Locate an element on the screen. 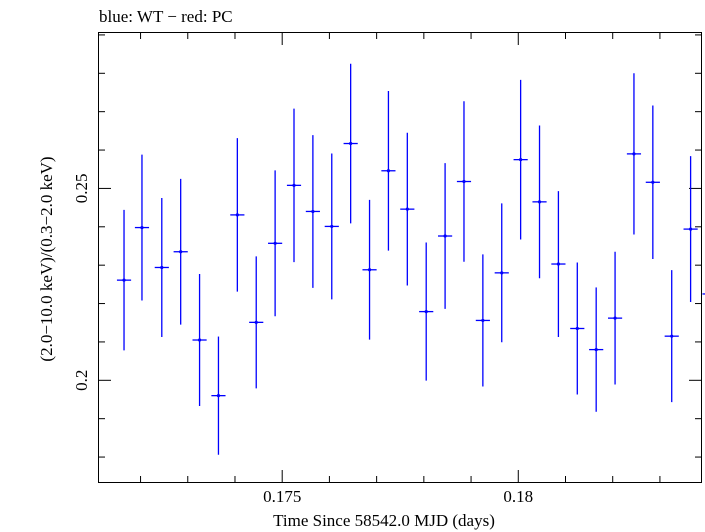 The image size is (705, 532). x-tick-label: 0.18 is located at coordinates (518, 496).